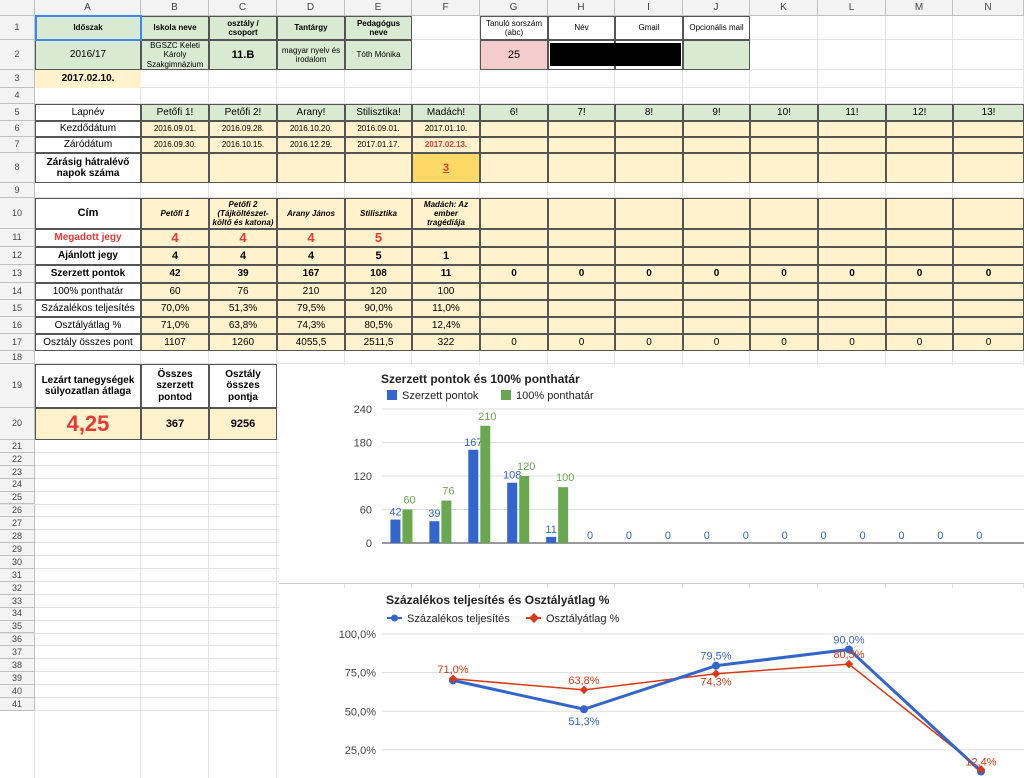 The width and height of the screenshot is (1024, 778). I want to click on osszes-cell: 1107, so click(175, 342).